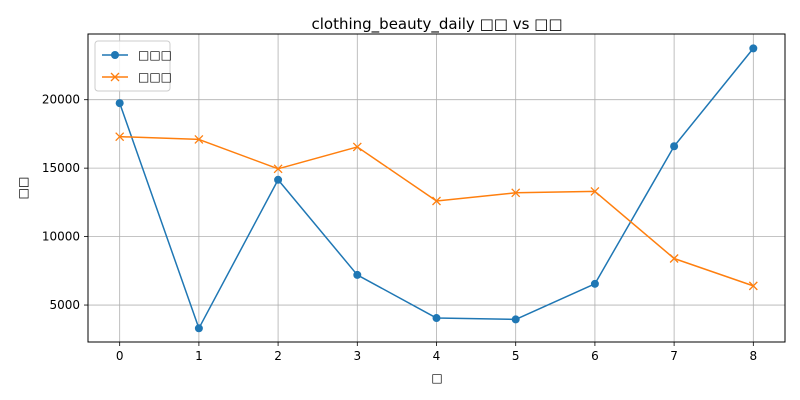  What do you see at coordinates (64, 305) in the screenshot?
I see `y-tick-label: 5000` at bounding box center [64, 305].